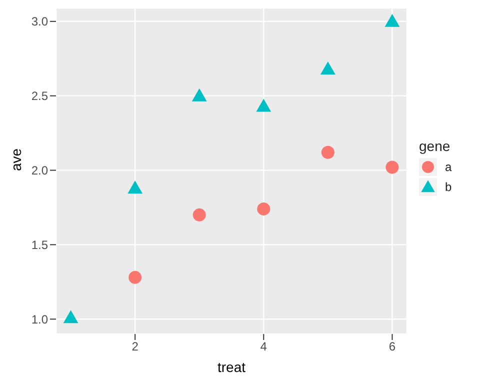 Image resolution: width=485 pixels, height=388 pixels. Describe the element at coordinates (39, 21) in the screenshot. I see `y-tick-label: 3.0` at that location.